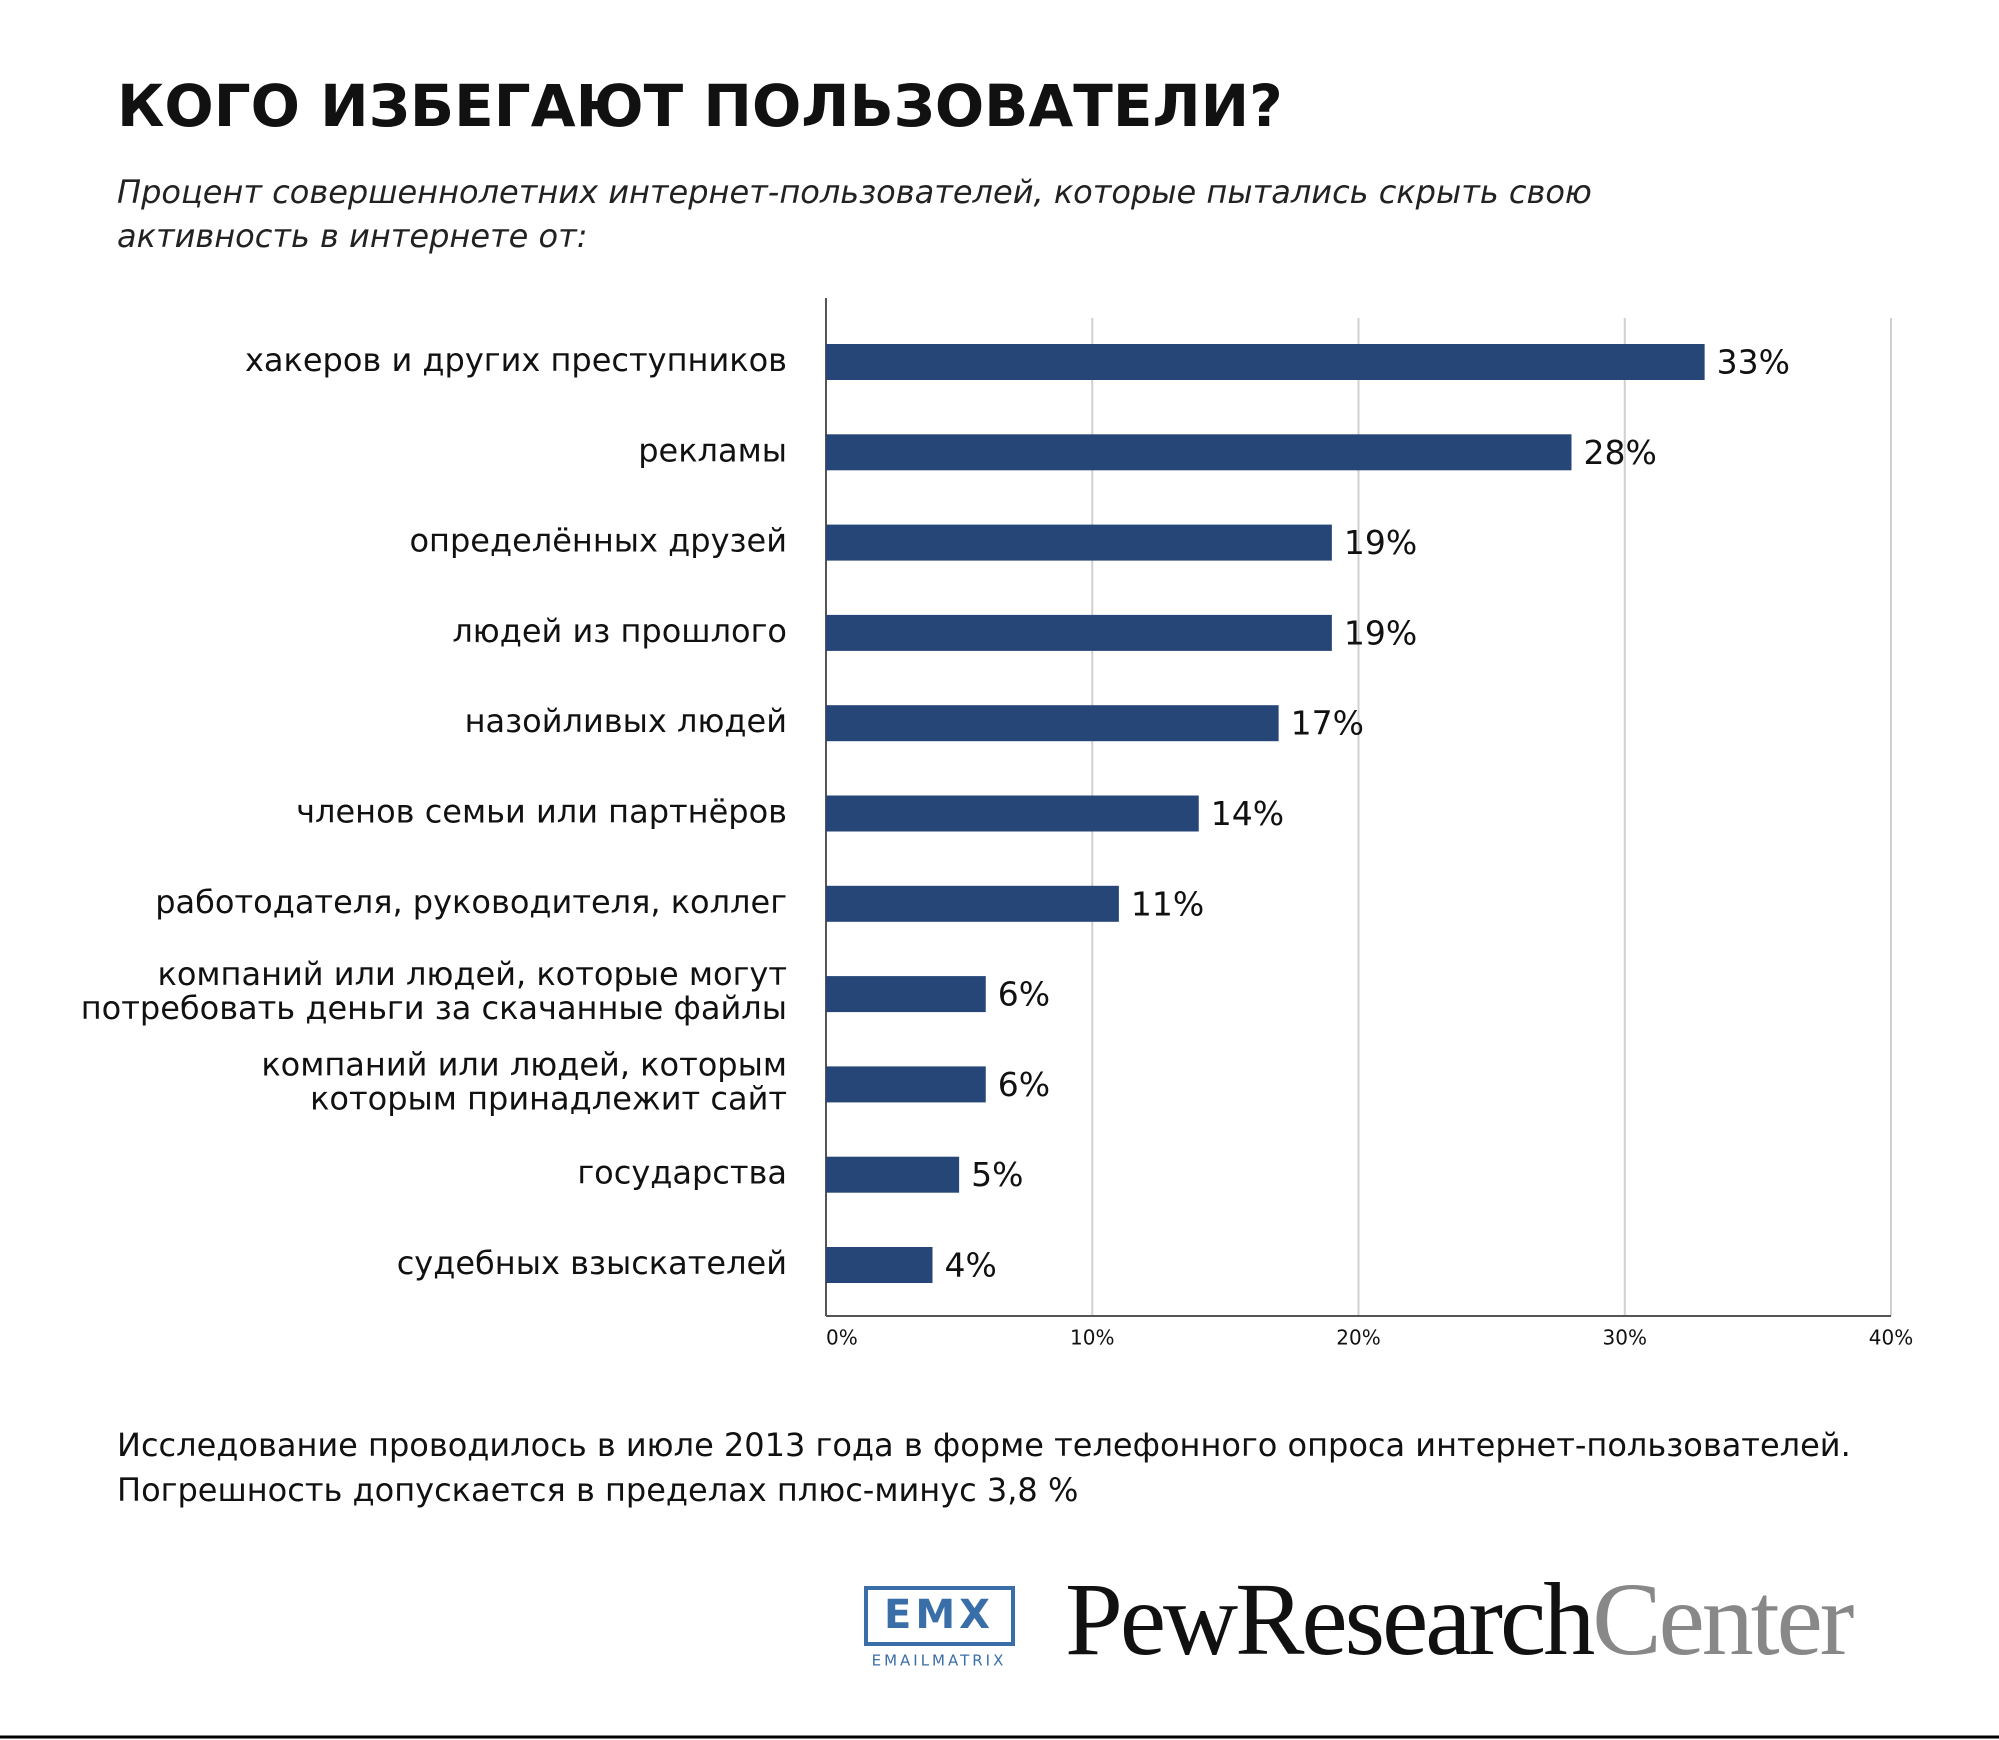 The width and height of the screenshot is (1999, 1740). Describe the element at coordinates (1753, 362) in the screenshot. I see `value-label: 33%` at that location.